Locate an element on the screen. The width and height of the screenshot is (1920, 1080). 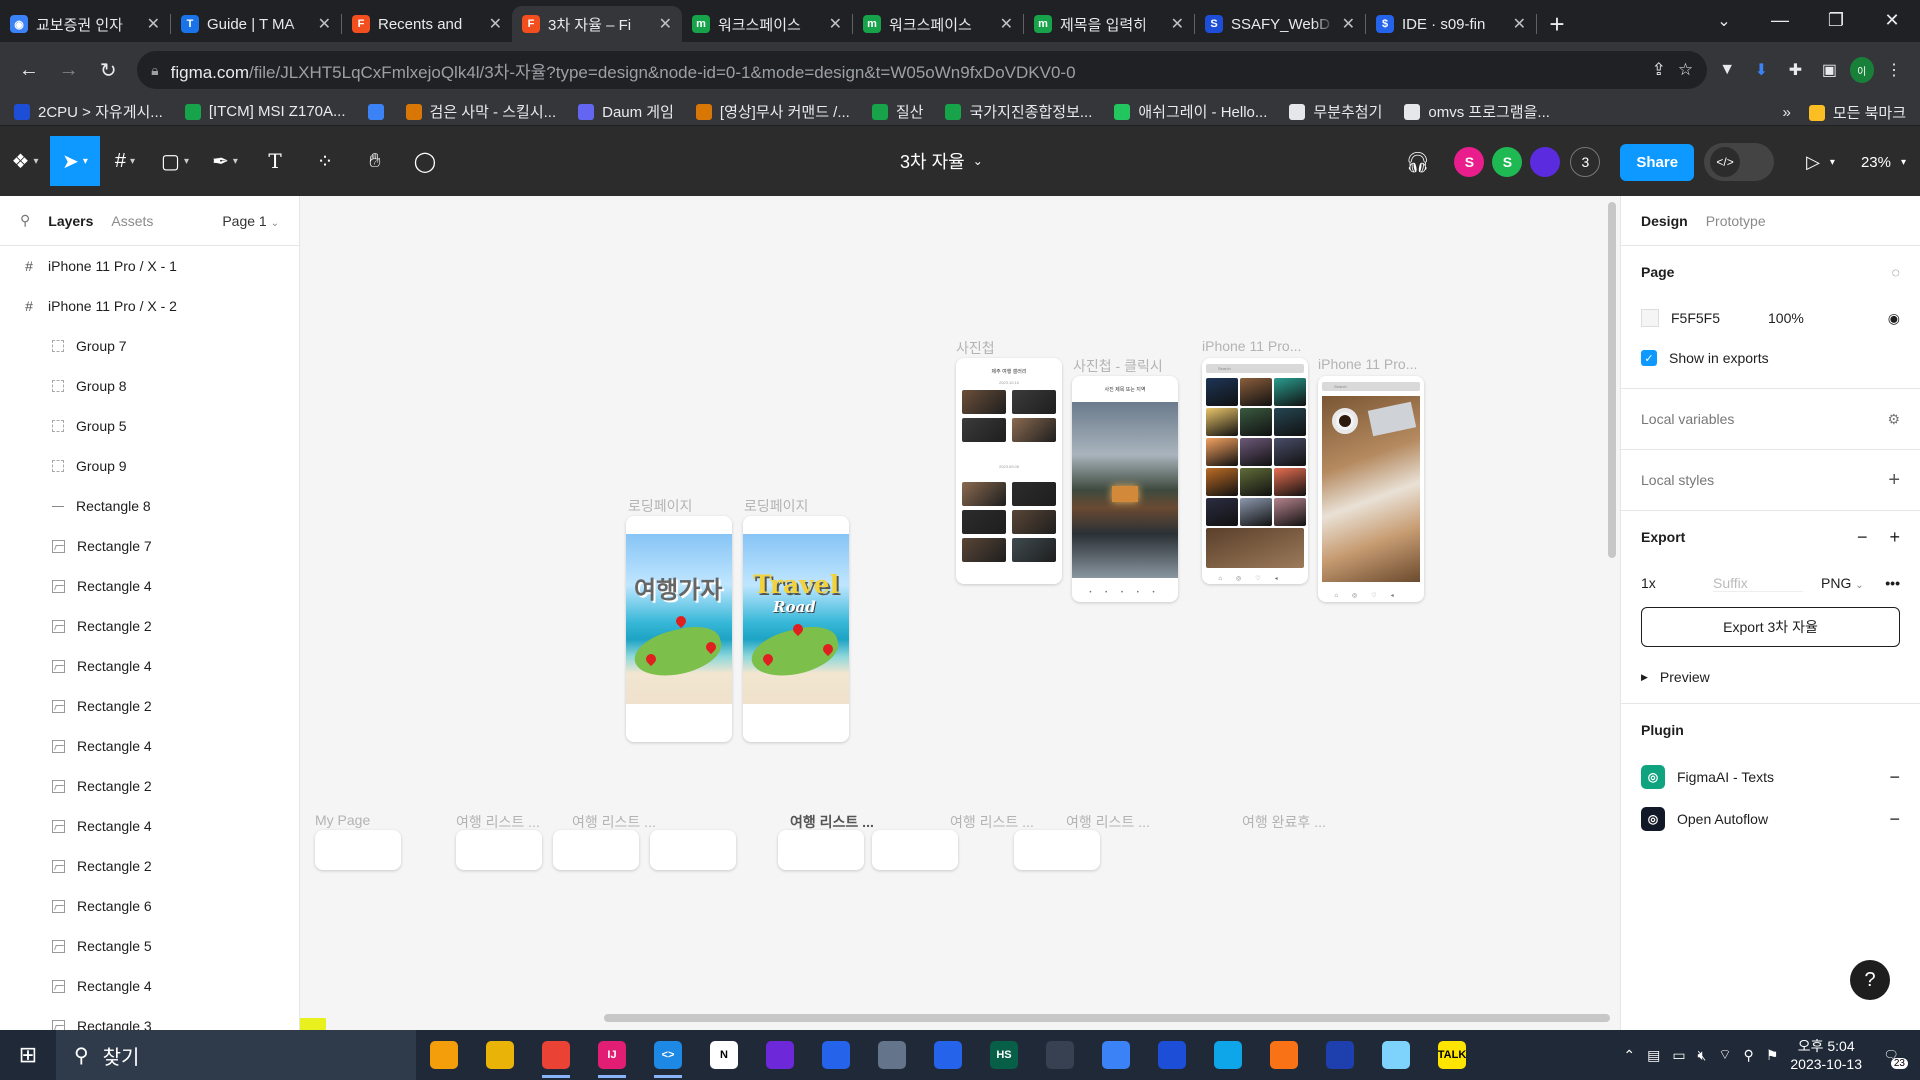
layer-row: Group 9 is located at coordinates (149, 466).